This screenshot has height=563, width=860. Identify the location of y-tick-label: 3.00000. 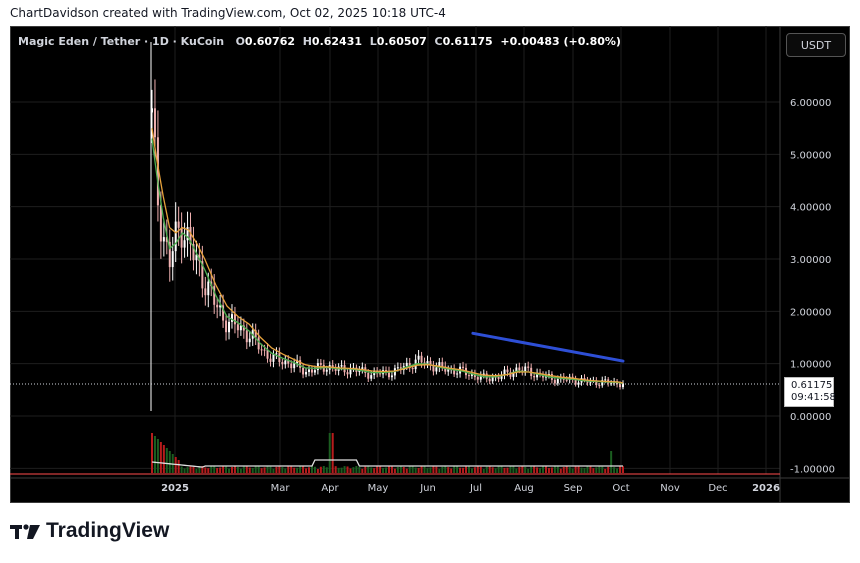
(810, 260).